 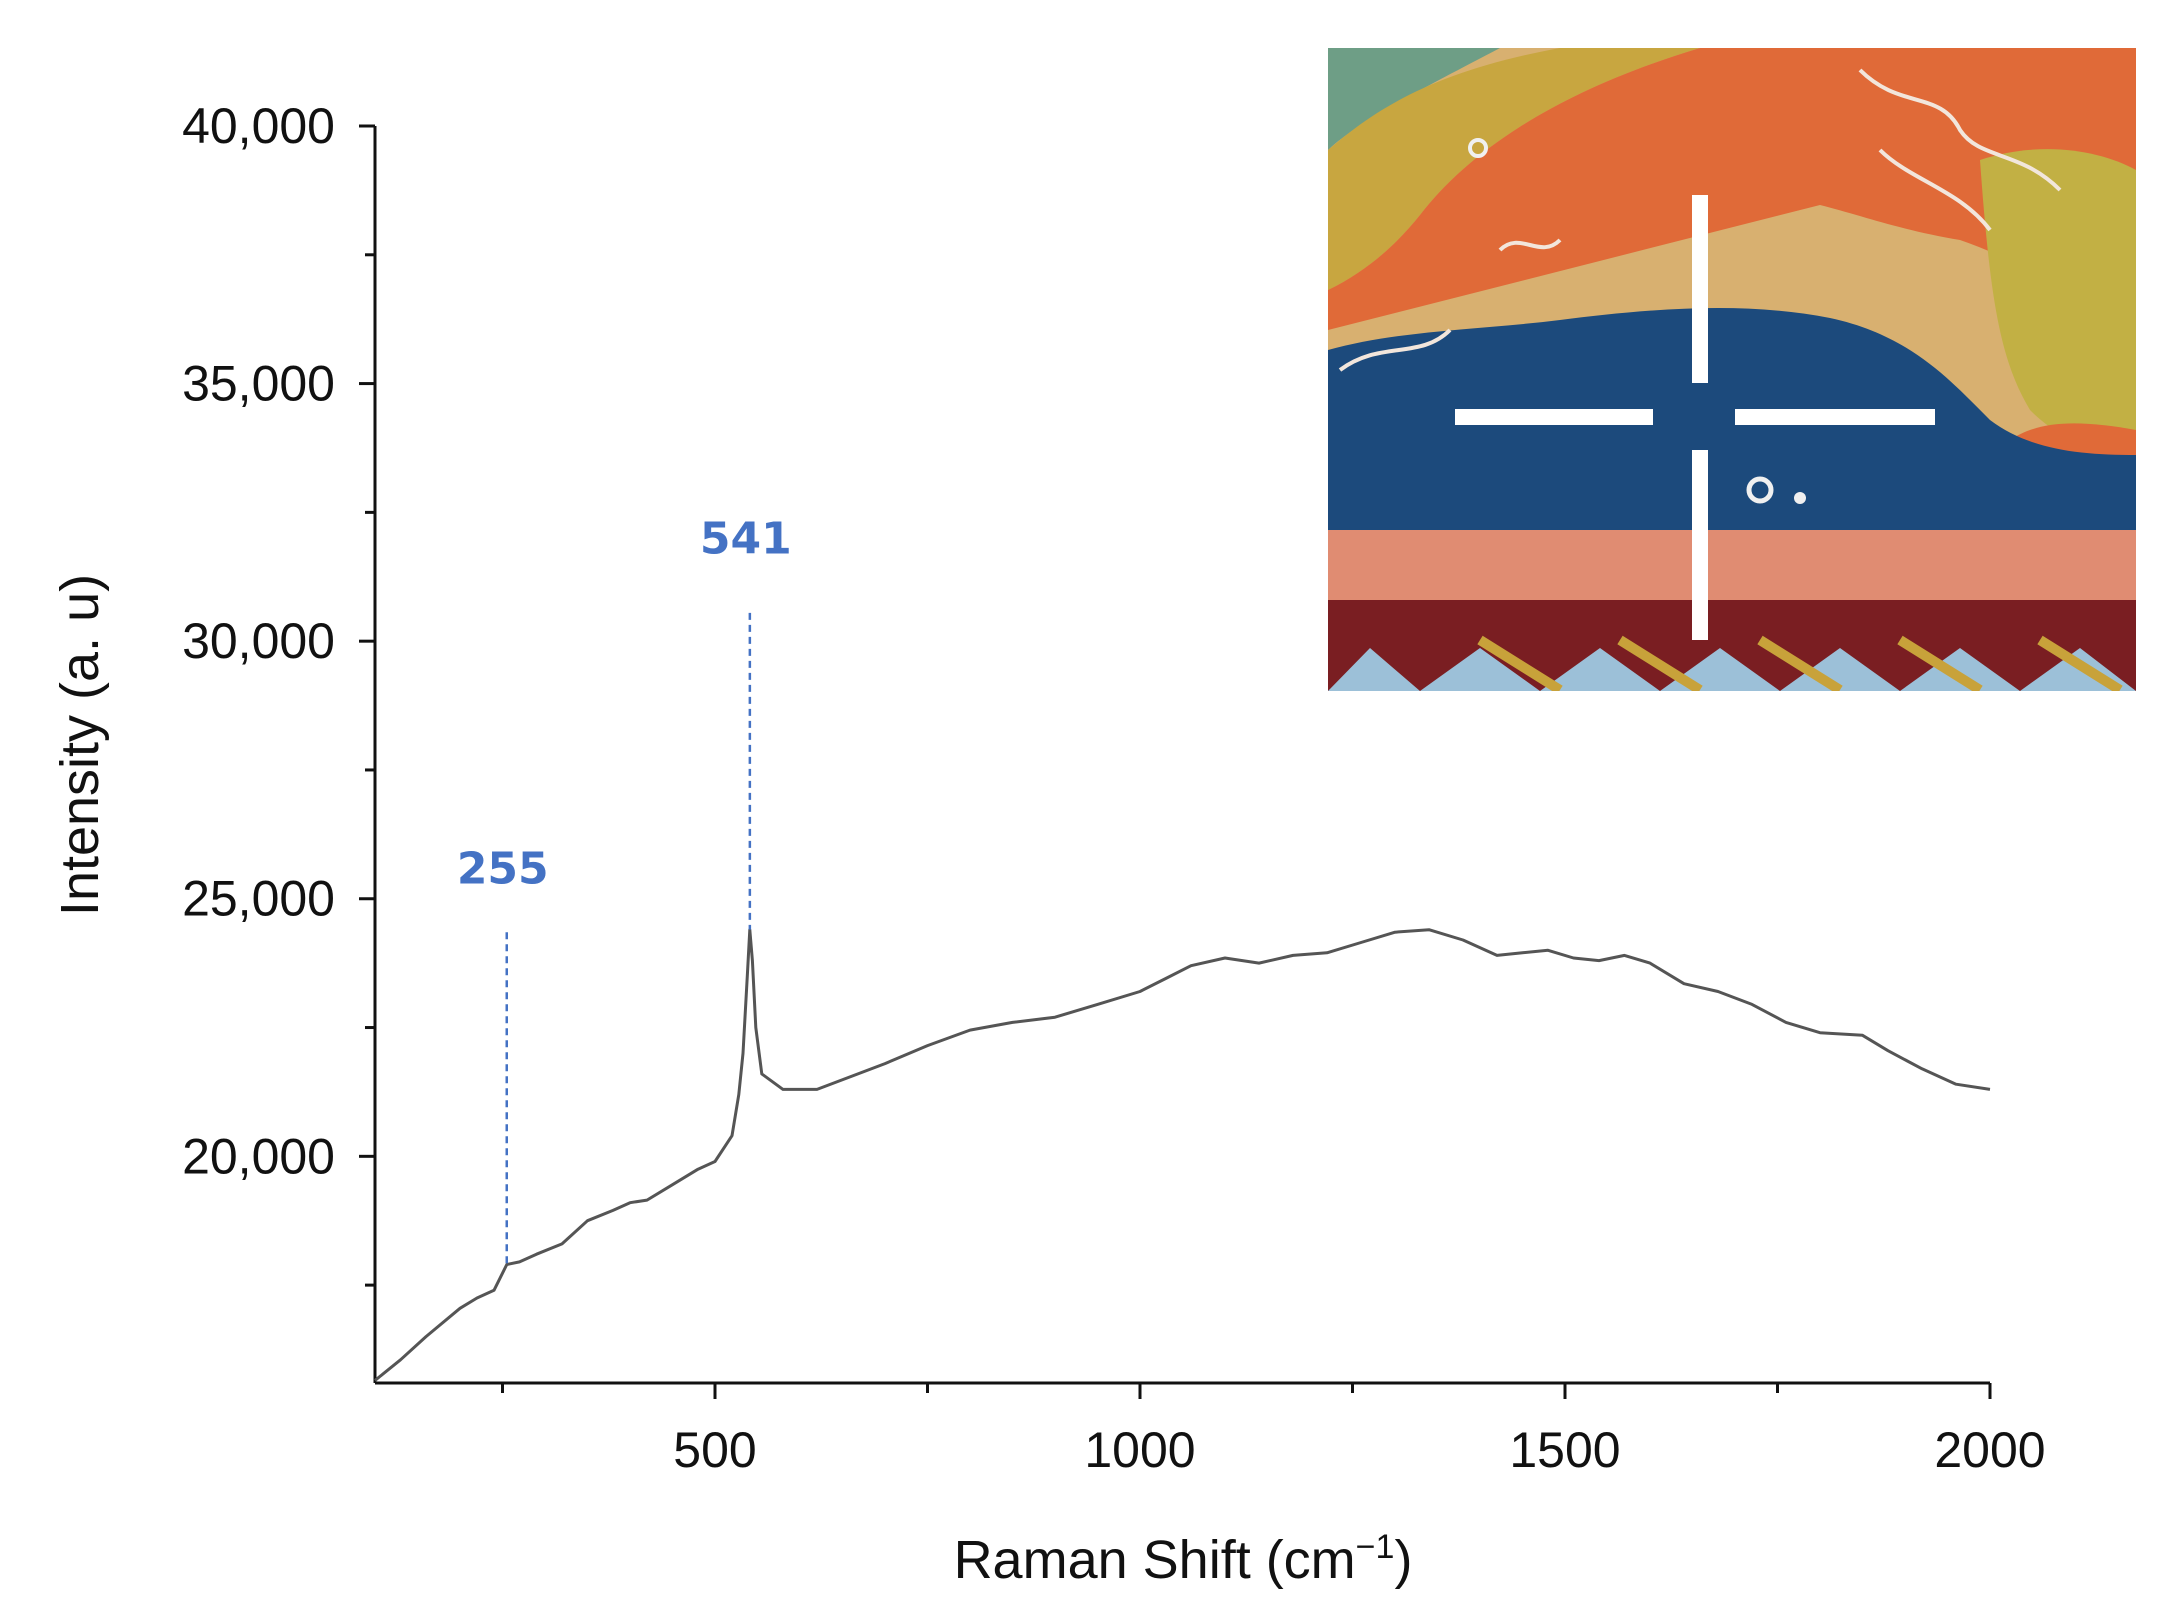 What do you see at coordinates (80, 745) in the screenshot?
I see `y-axis-title: Intensity (a. u)` at bounding box center [80, 745].